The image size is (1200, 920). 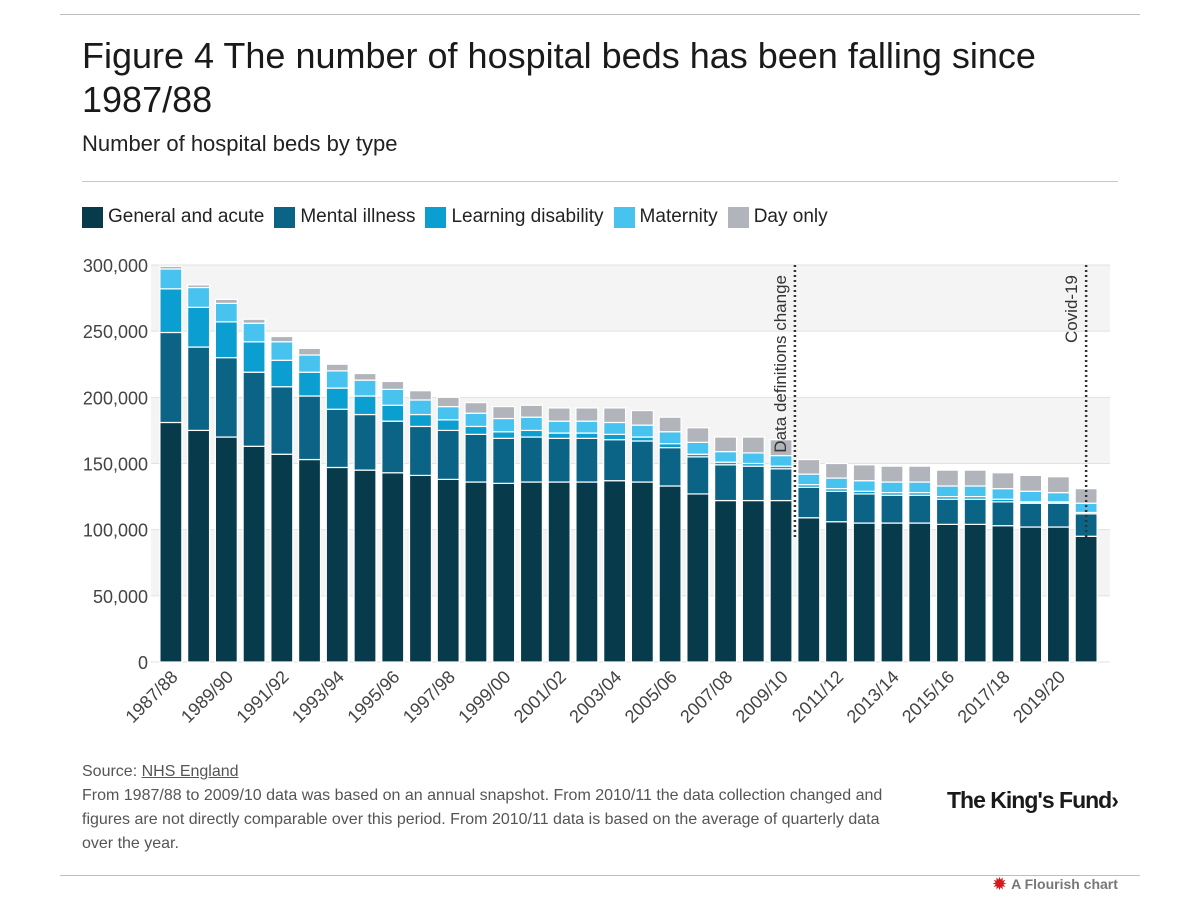 What do you see at coordinates (199, 327) in the screenshot?
I see `bar-segment: 1988/89 Learning disability: 30000` at bounding box center [199, 327].